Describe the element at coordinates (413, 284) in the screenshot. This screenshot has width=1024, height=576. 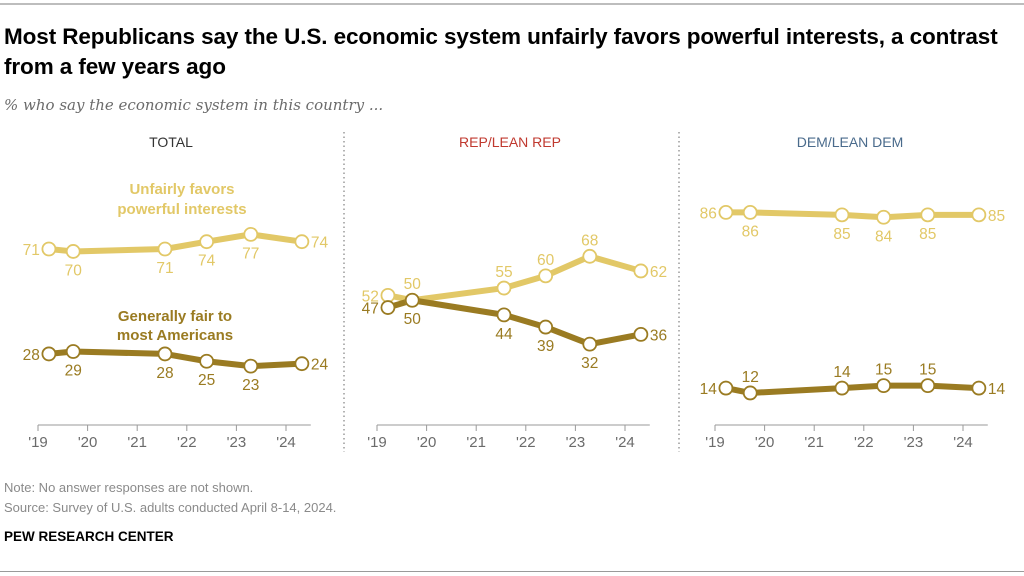
I see `data-label-unfair: 50` at that location.